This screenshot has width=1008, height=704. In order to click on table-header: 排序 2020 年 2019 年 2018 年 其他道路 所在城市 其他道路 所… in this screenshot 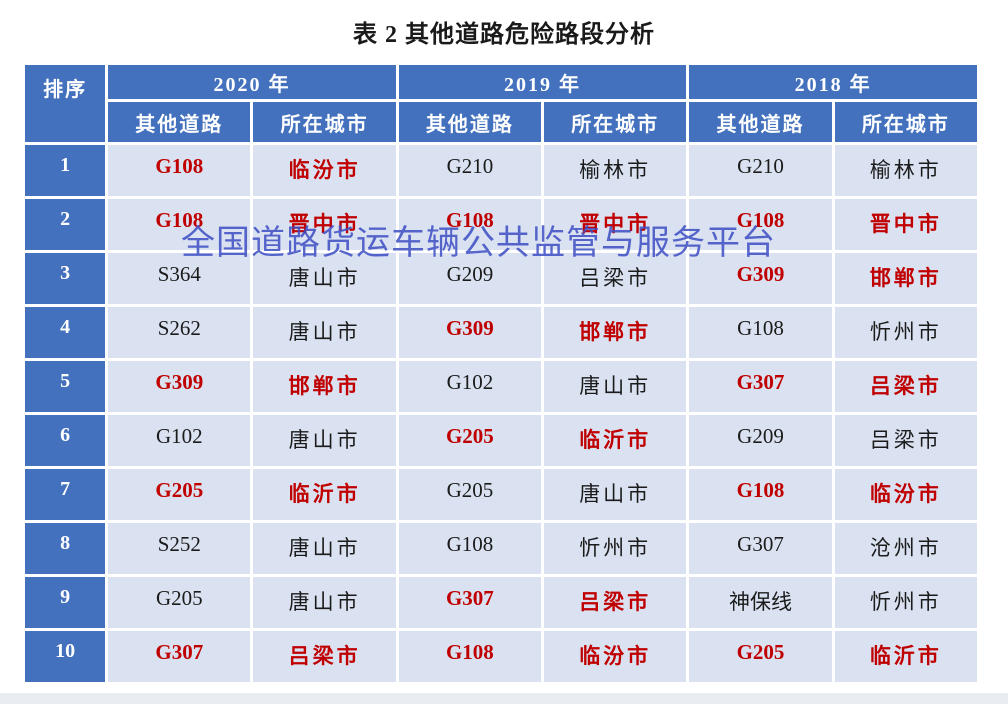, I will do `click(501, 103)`.